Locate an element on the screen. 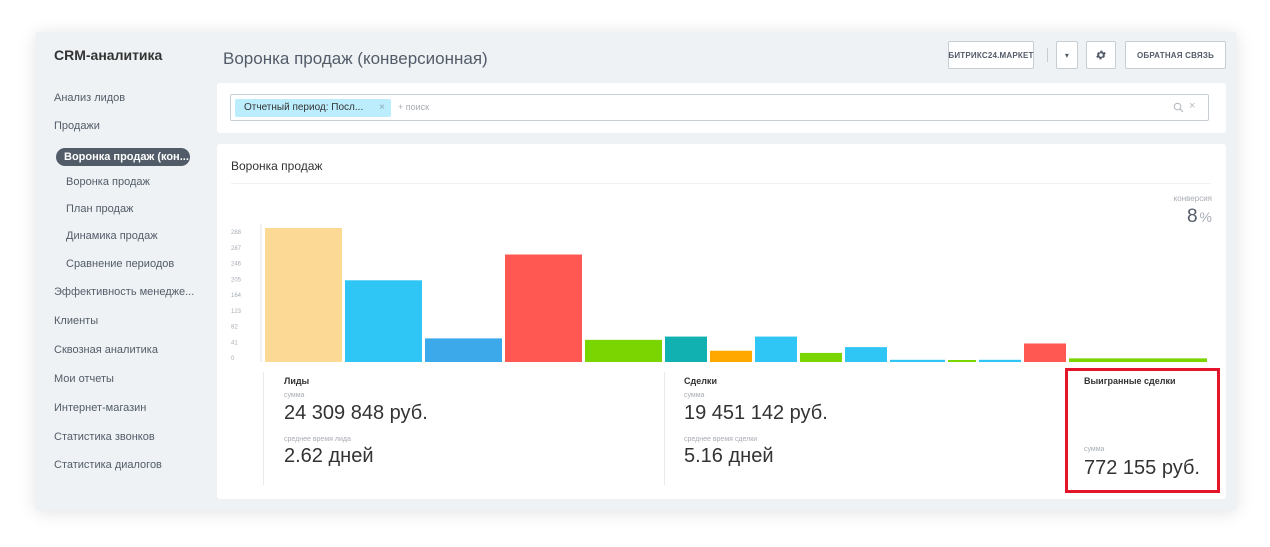 The height and width of the screenshot is (547, 1270). feedback-button: ОБРАТНАЯ СВЯЗЬ is located at coordinates (1175, 55).